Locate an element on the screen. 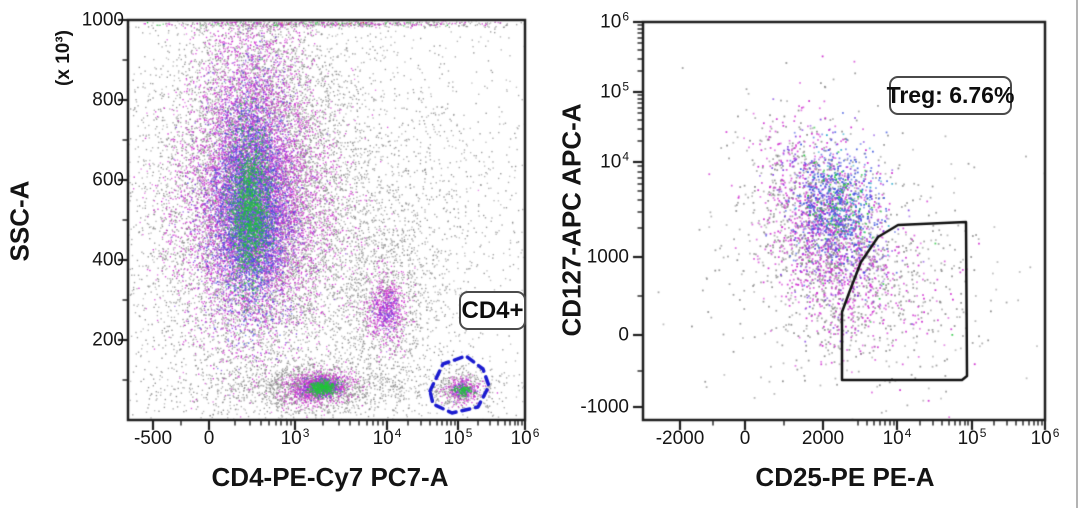 This screenshot has width=1080, height=508. right-edge-separator is located at coordinates (1077, 254).